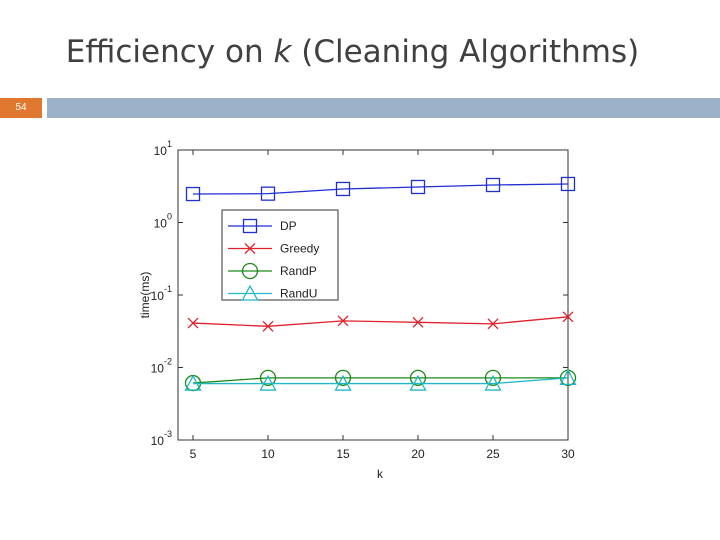  I want to click on slide-title: Efficiency on k (Cleaning Algorithms), so click(352, 52).